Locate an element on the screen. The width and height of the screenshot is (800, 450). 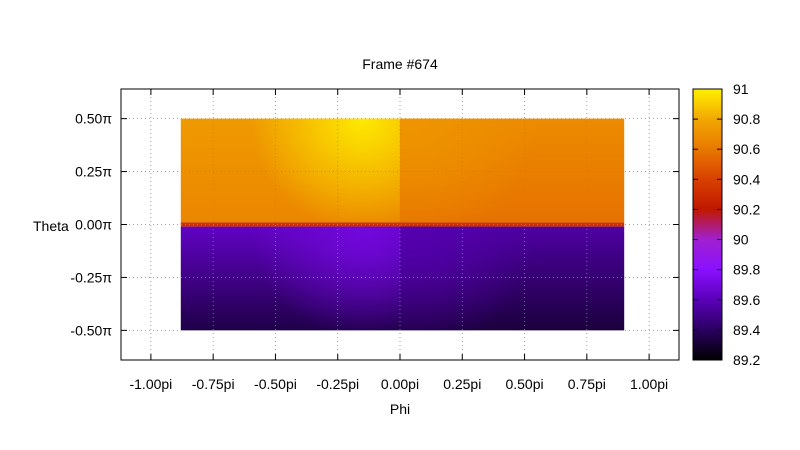
y-axis-label: Theta is located at coordinates (51, 226).